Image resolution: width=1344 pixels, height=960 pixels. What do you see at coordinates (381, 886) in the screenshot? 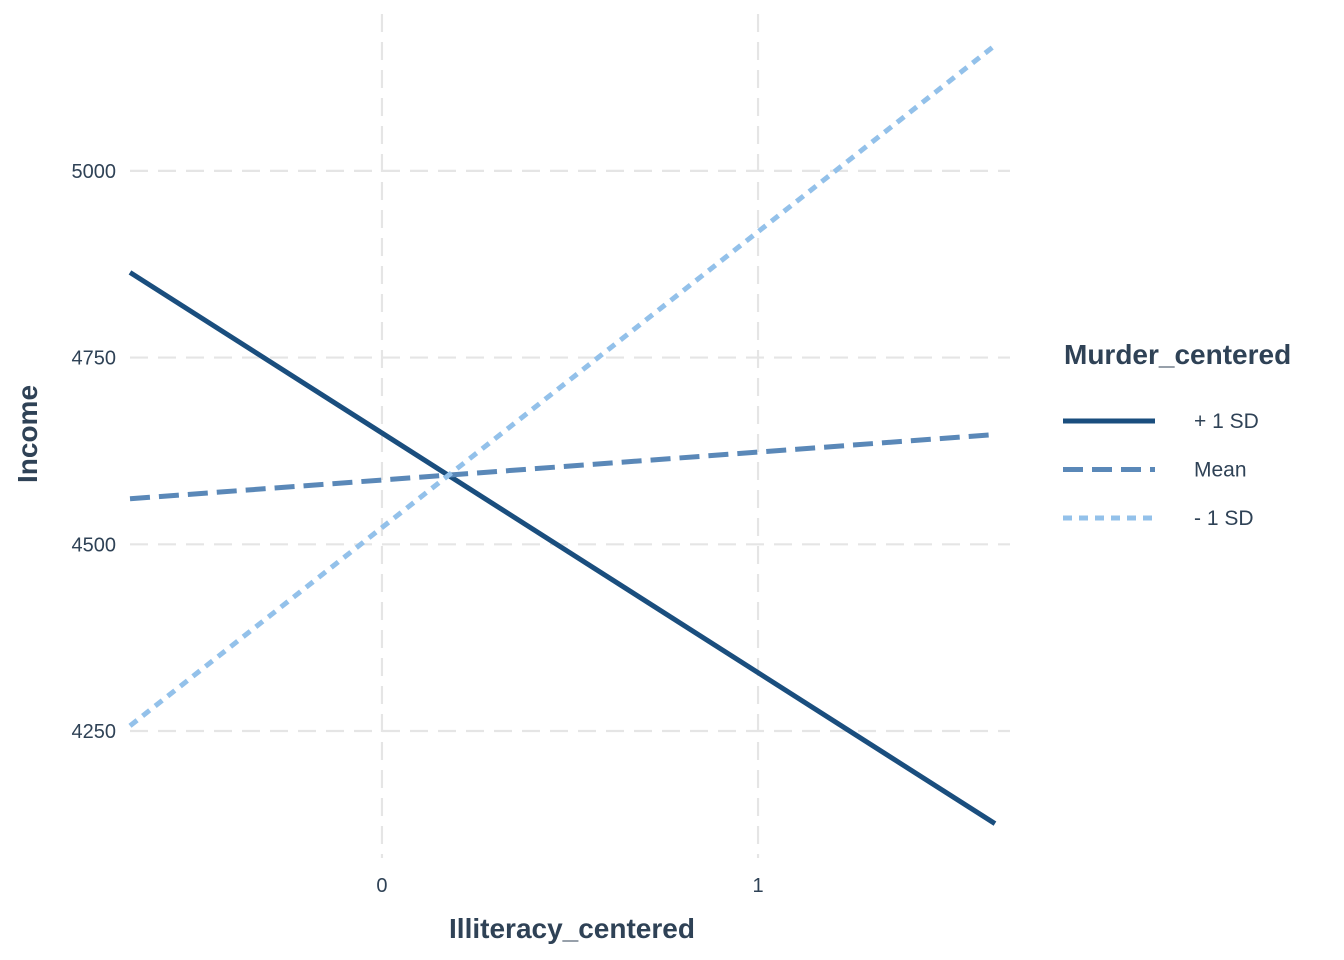
I see `x-tick-label: 0` at bounding box center [381, 886].